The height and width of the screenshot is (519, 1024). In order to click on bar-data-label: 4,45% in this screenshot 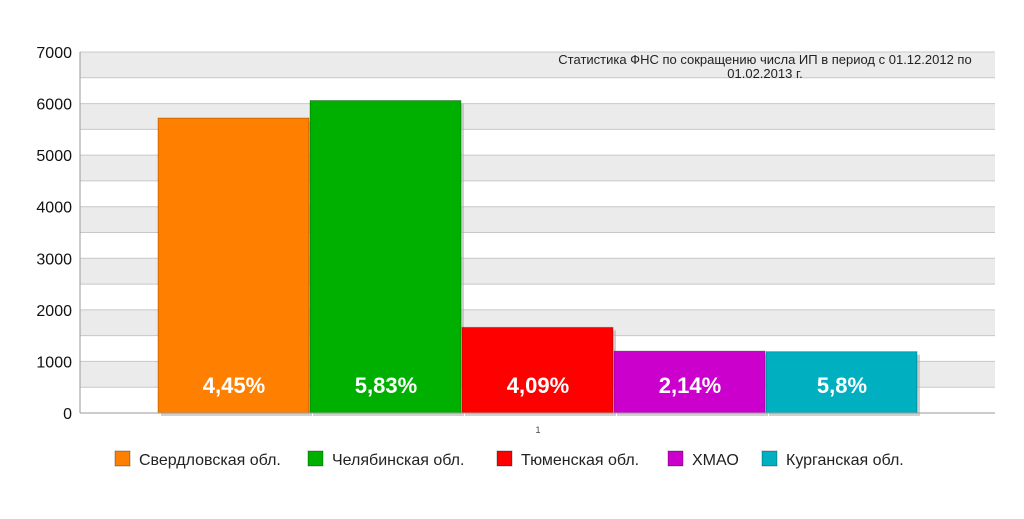, I will do `click(234, 385)`.